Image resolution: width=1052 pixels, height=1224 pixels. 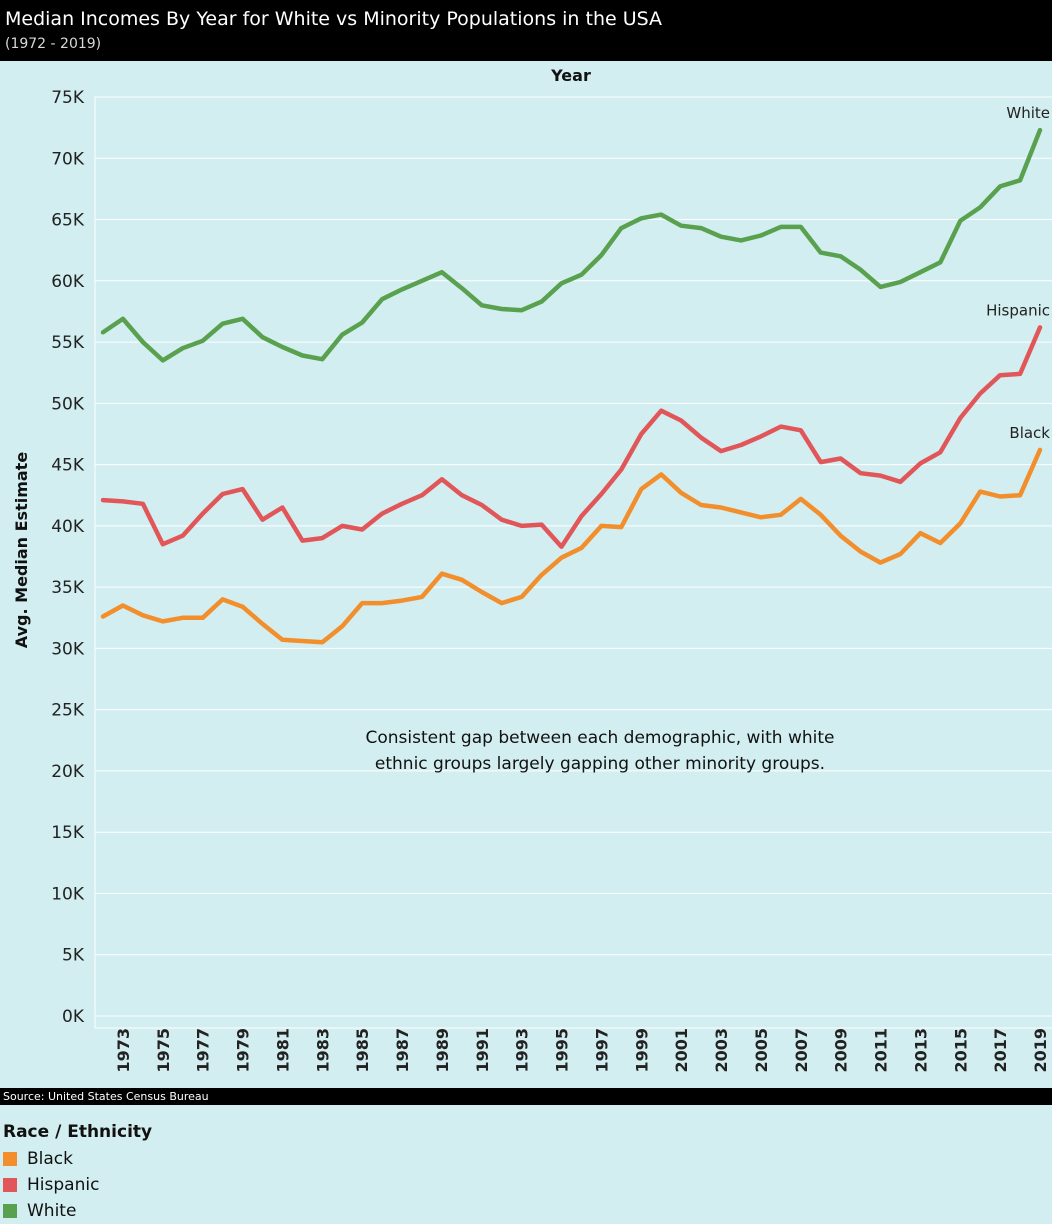 I want to click on y-tick-label: 70K, so click(x=68, y=159).